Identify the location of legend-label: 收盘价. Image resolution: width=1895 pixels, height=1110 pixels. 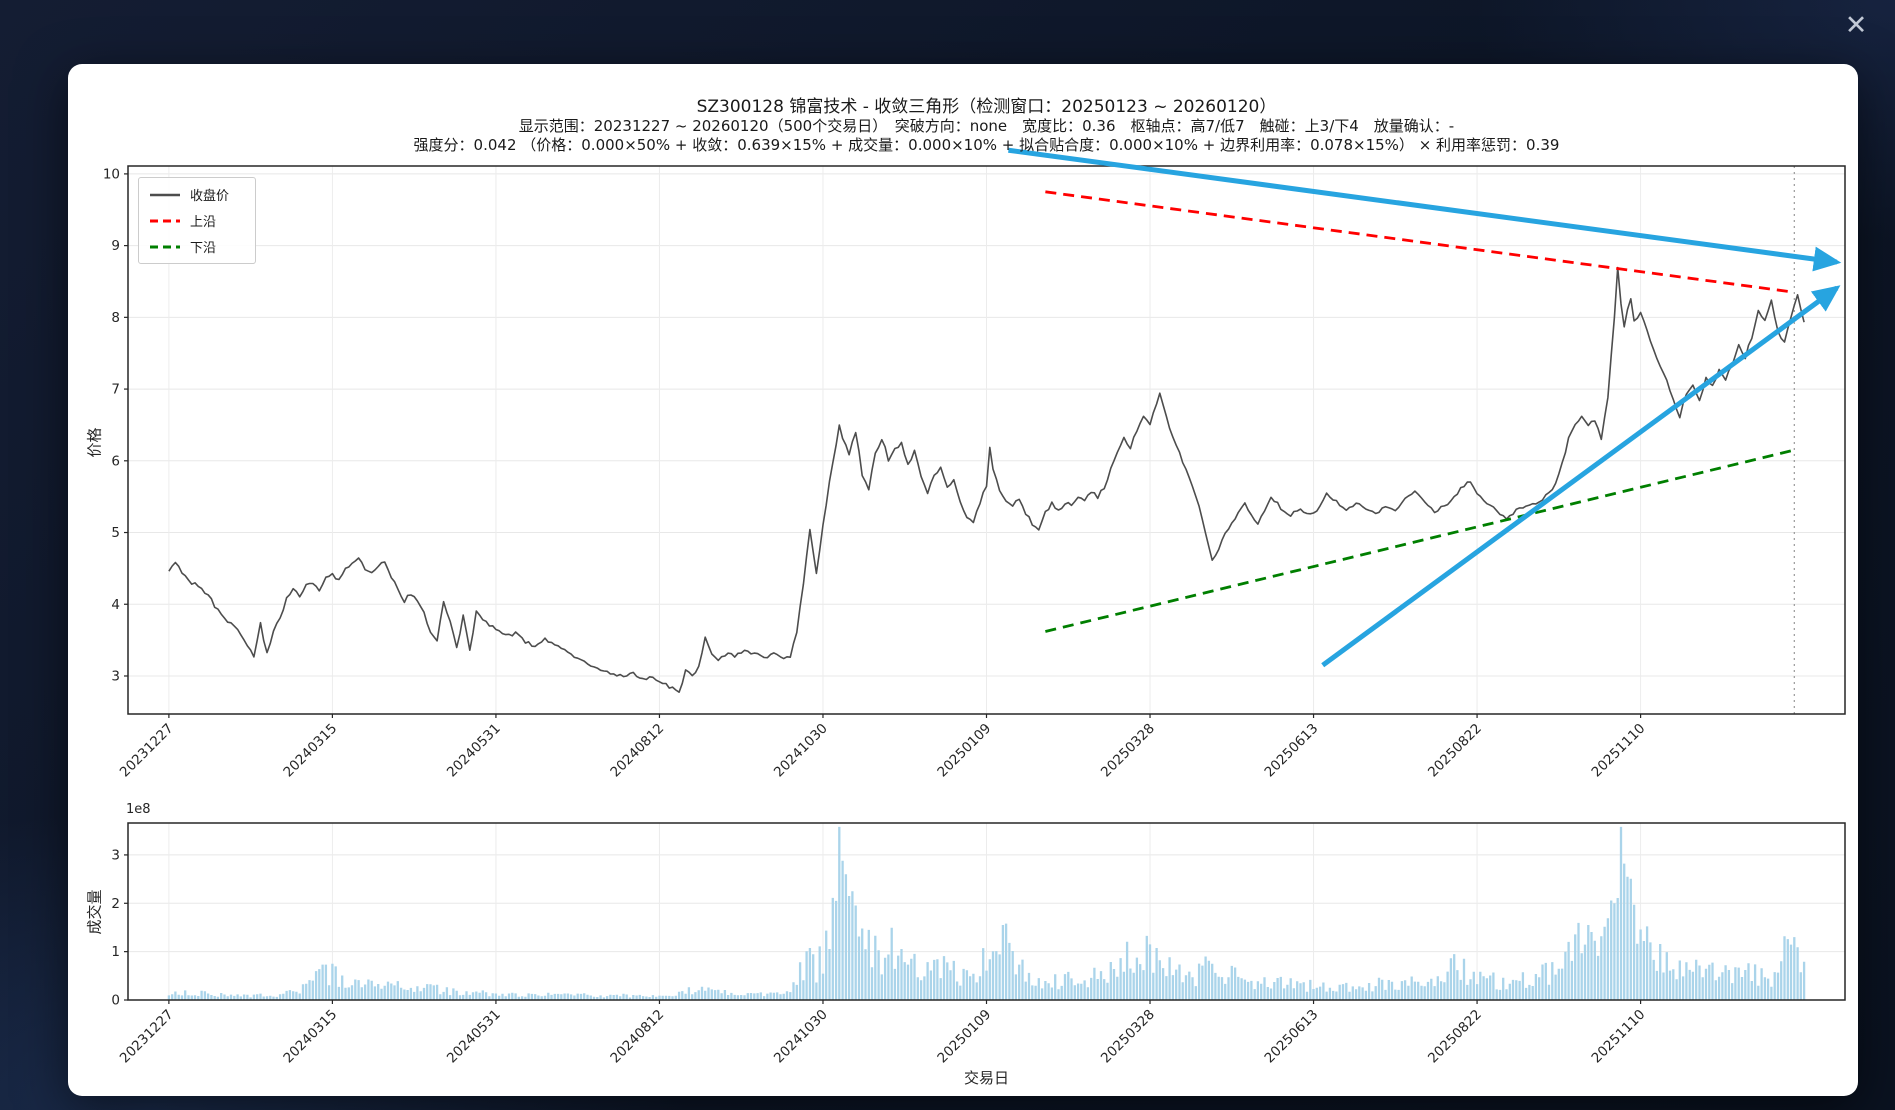
(210, 196).